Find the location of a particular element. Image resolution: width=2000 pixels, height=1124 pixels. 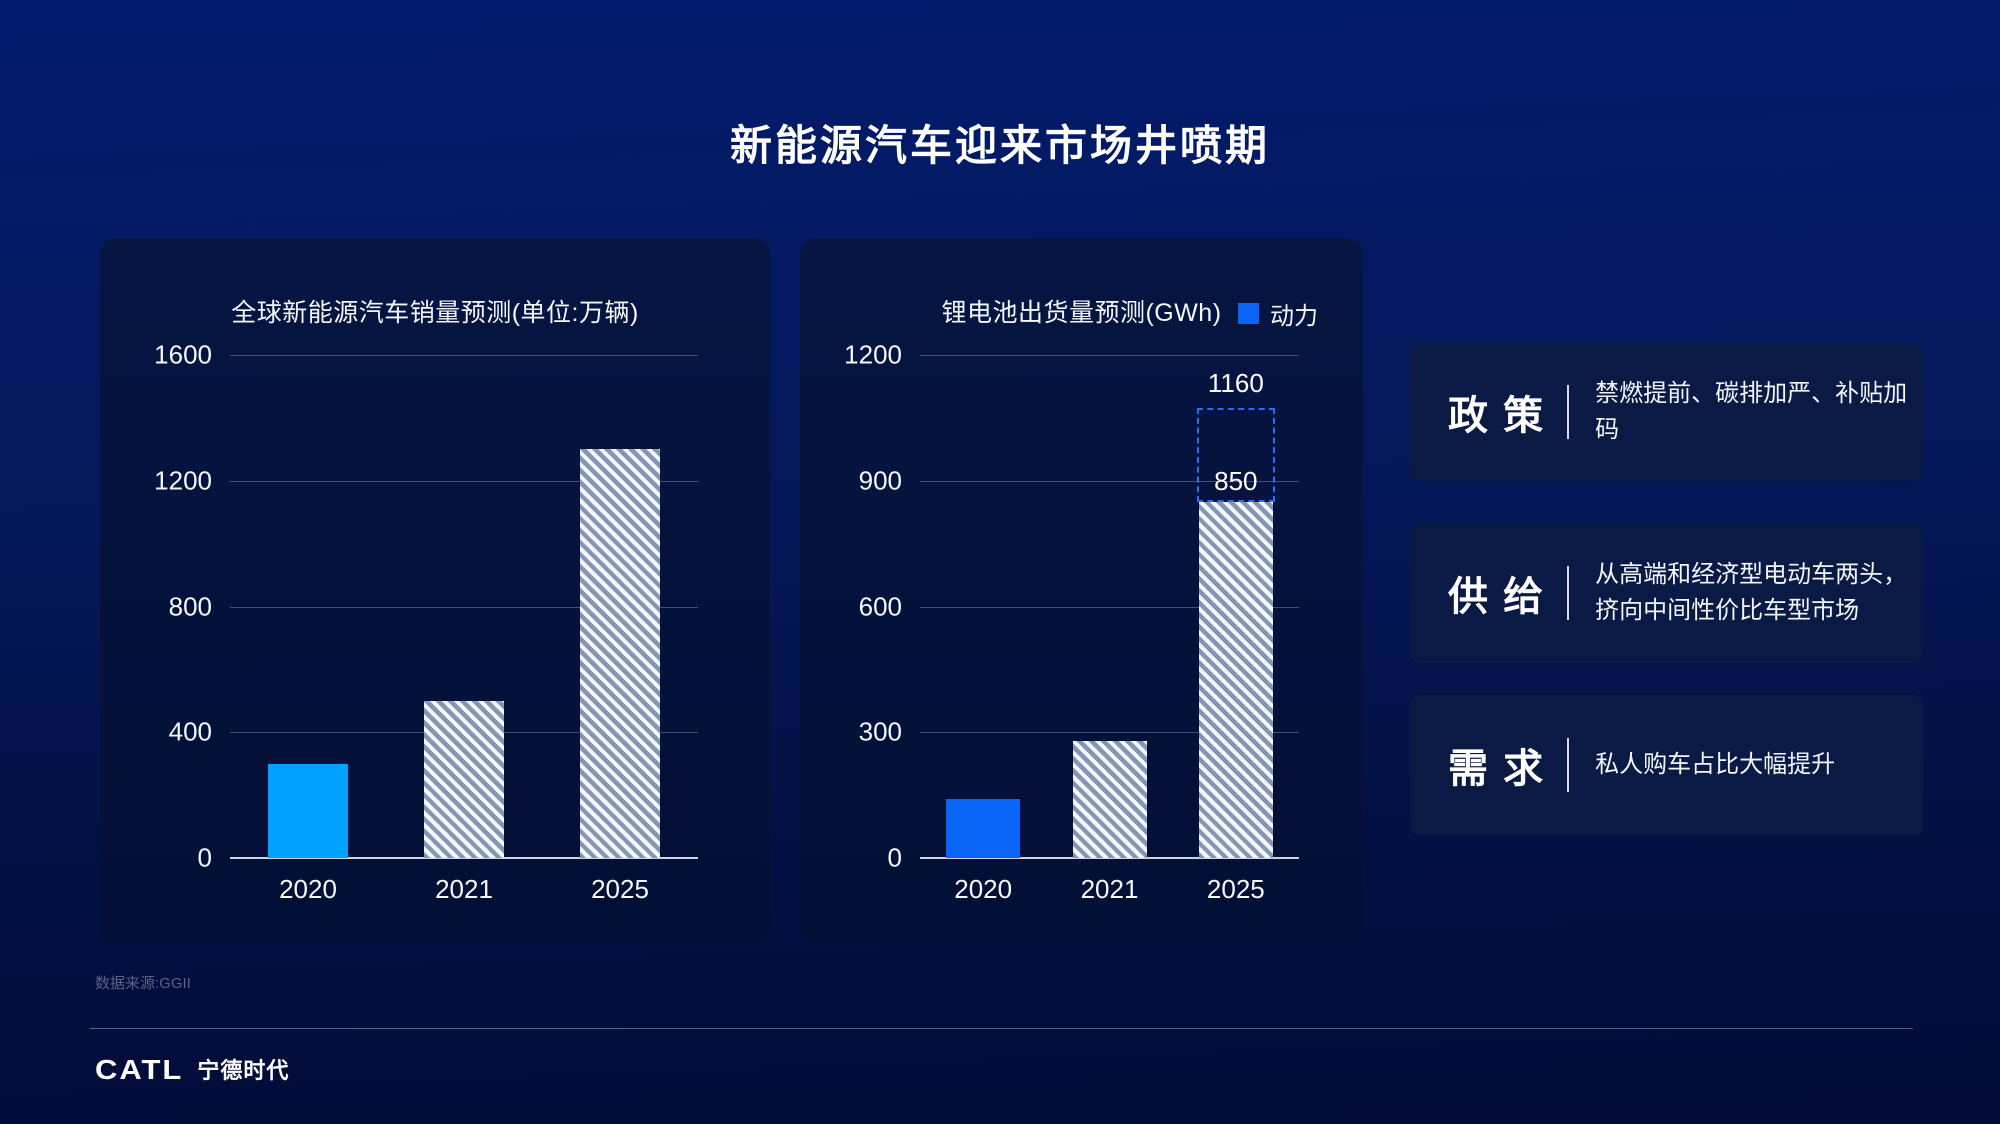

base-value-label: 850 is located at coordinates (1236, 480).